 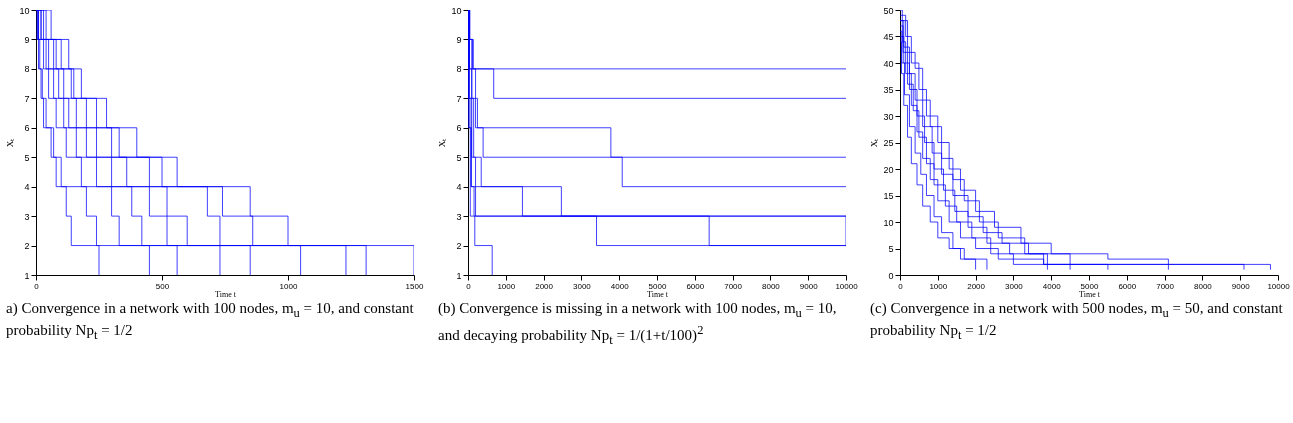 I want to click on y-tick-label: 50, so click(x=888, y=10).